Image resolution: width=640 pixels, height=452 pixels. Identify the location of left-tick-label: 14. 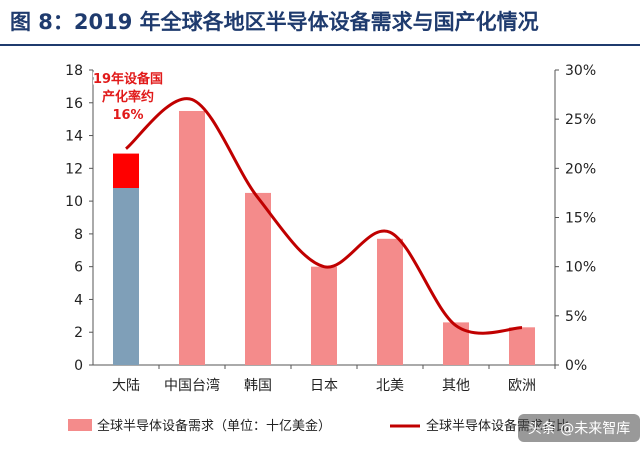
(74, 137).